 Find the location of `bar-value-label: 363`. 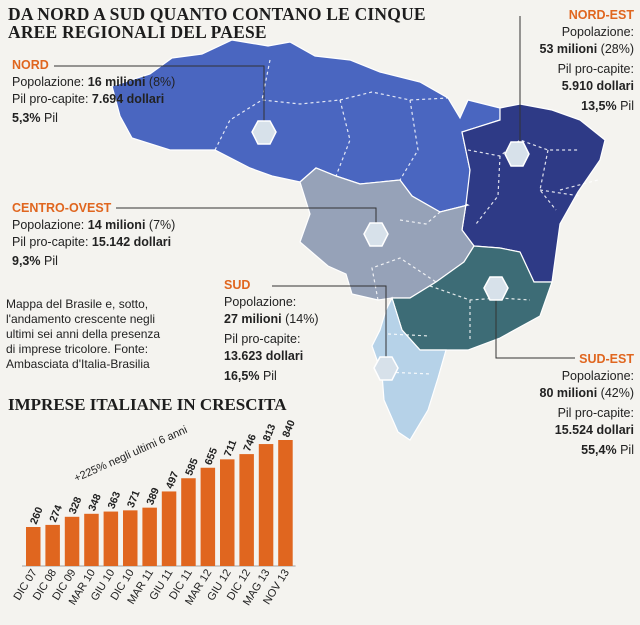

bar-value-label: 363 is located at coordinates (115, 500).